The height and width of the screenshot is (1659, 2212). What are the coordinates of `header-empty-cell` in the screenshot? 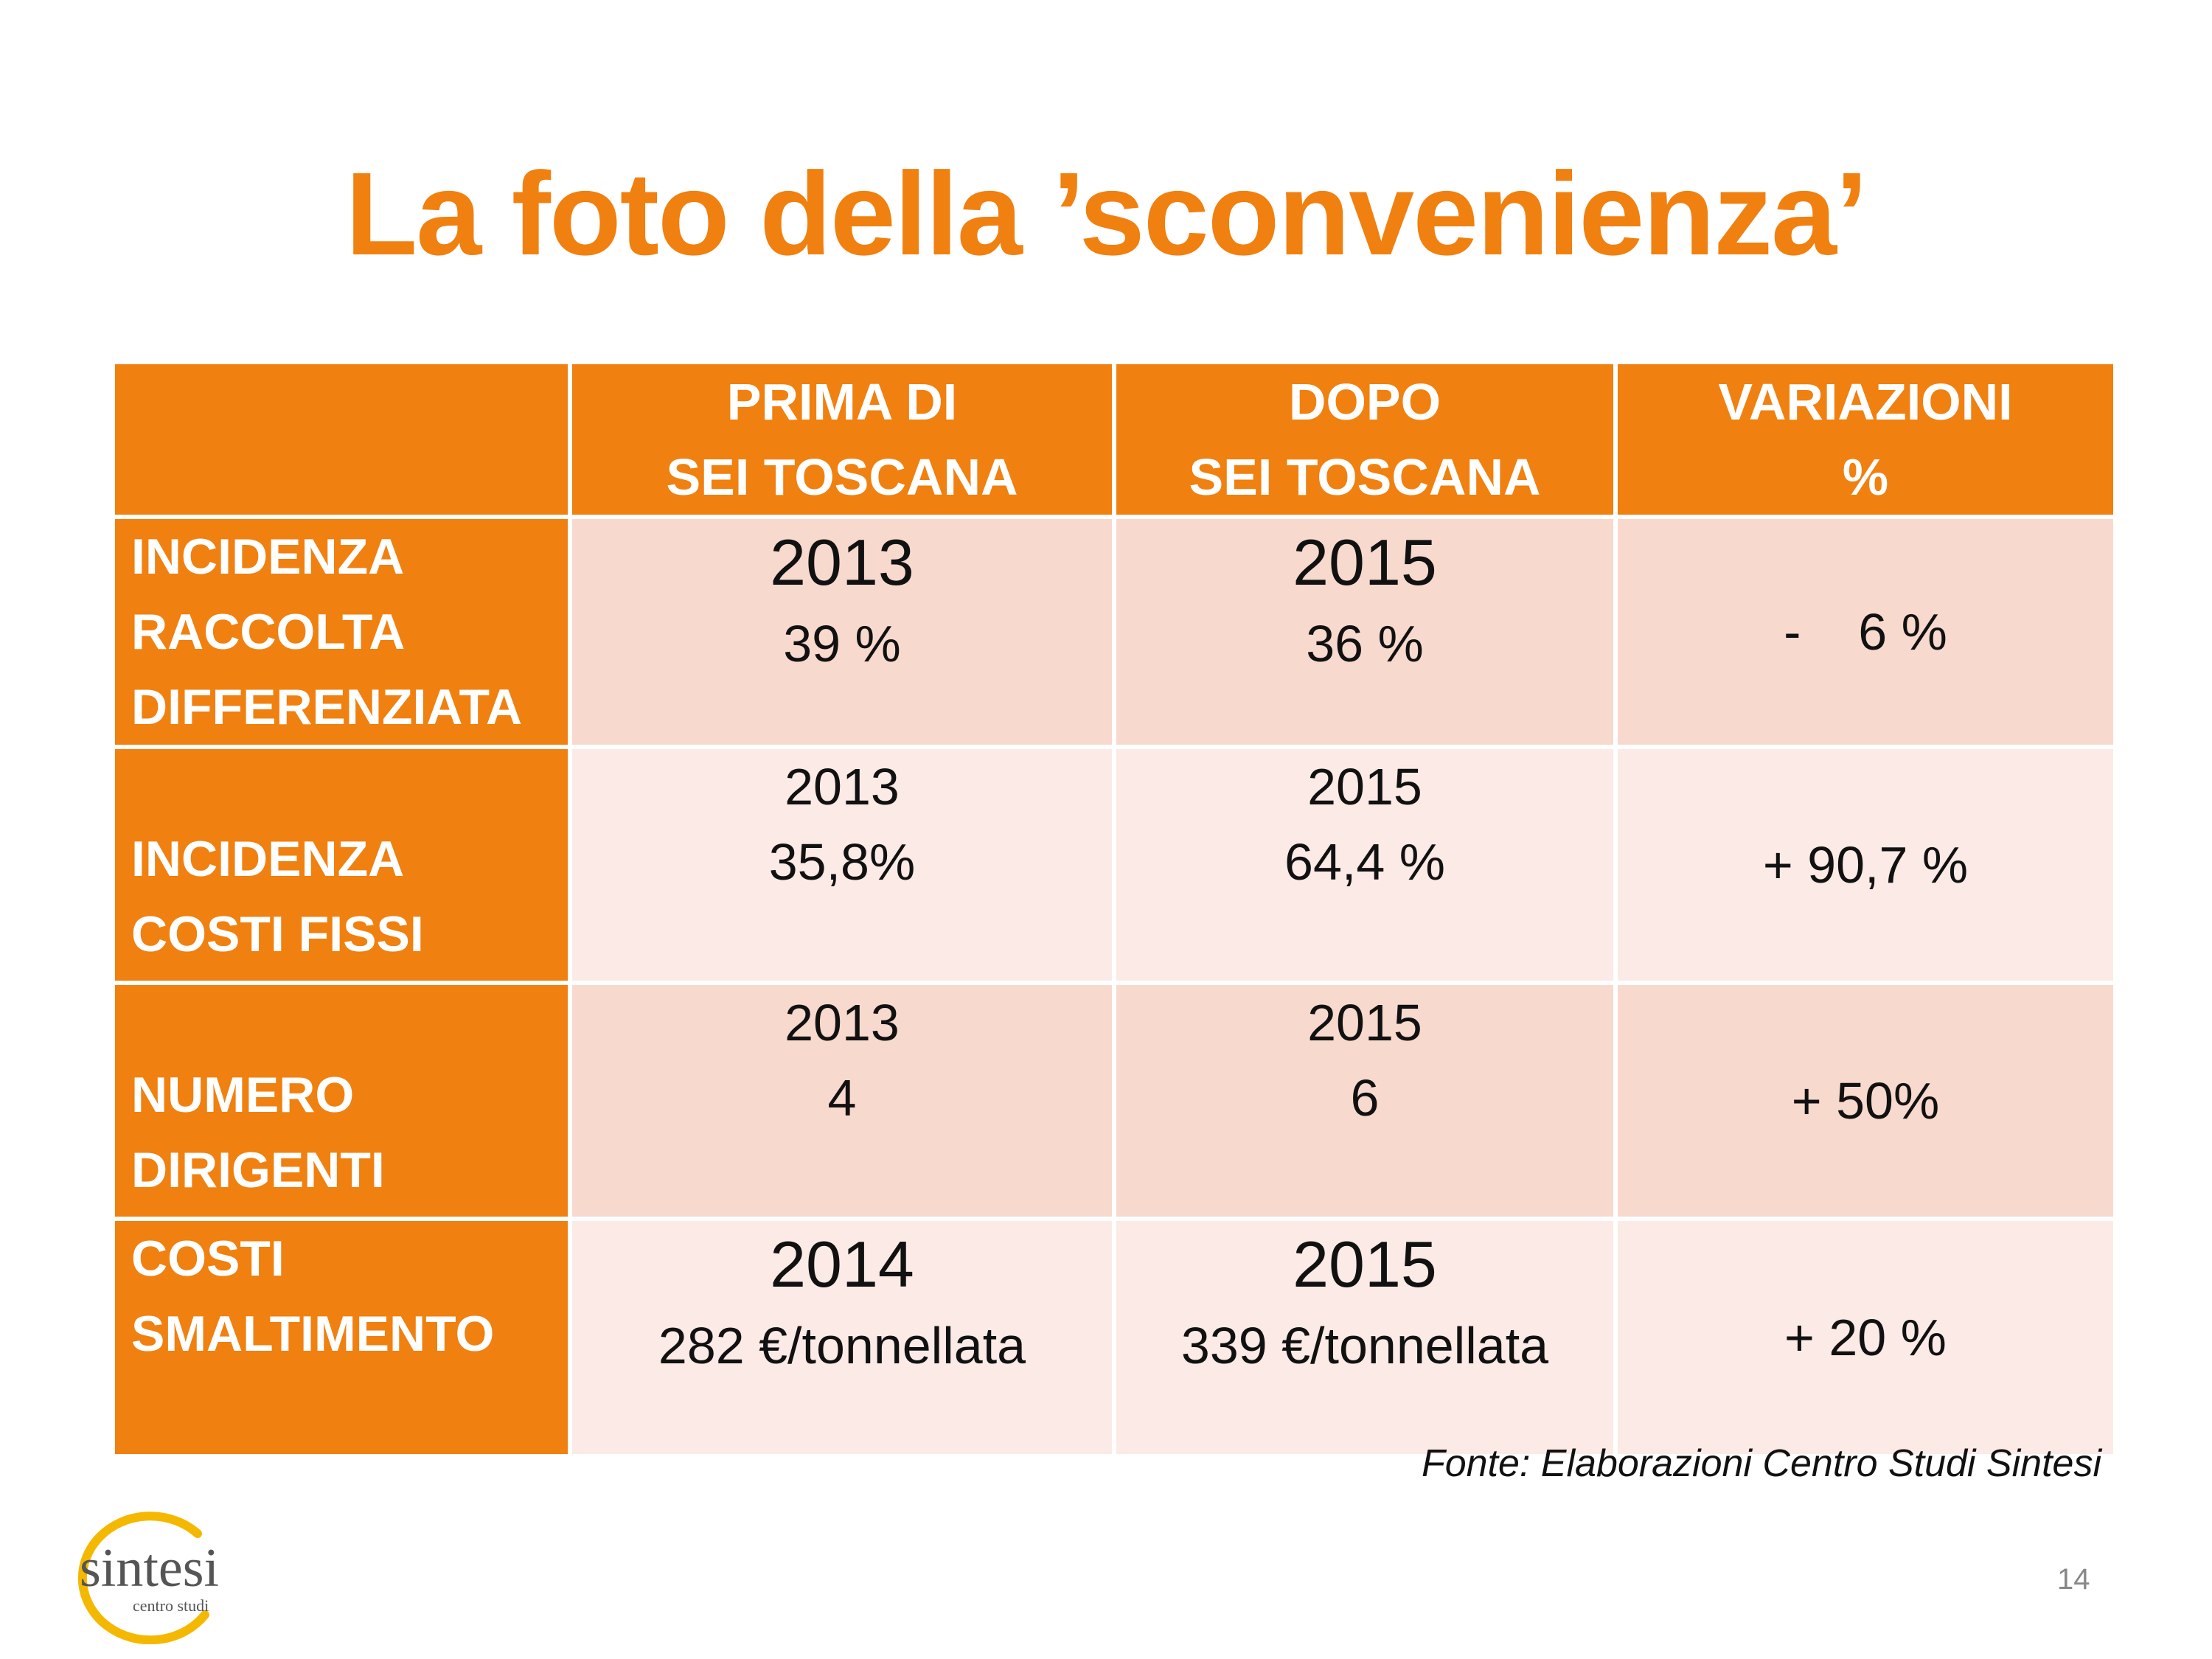 It's located at (341, 439).